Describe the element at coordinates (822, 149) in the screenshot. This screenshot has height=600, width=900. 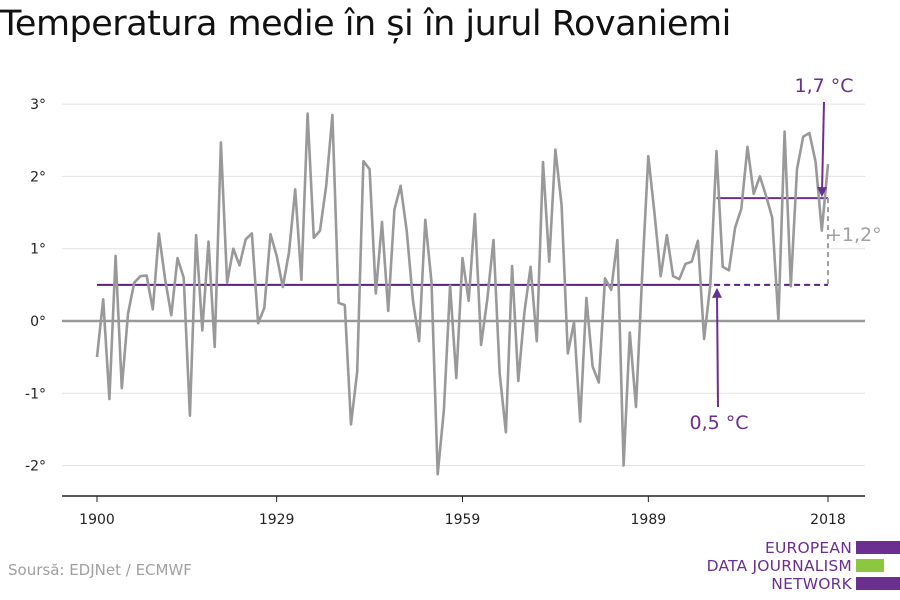
I see `annotation-arrow-recent` at that location.